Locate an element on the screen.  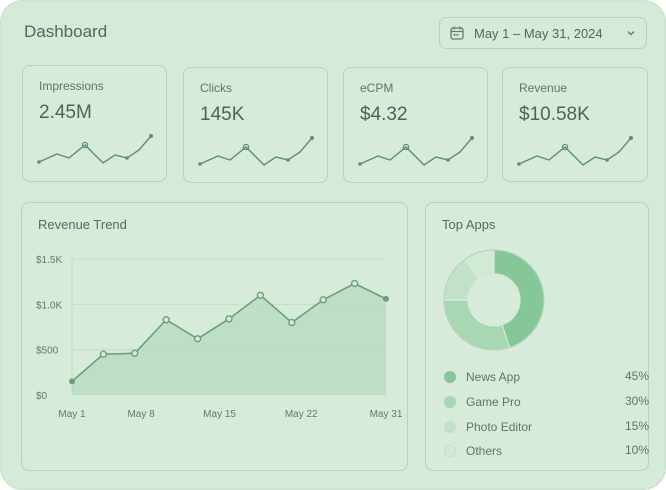
legend-pct: 45% is located at coordinates (636, 376).